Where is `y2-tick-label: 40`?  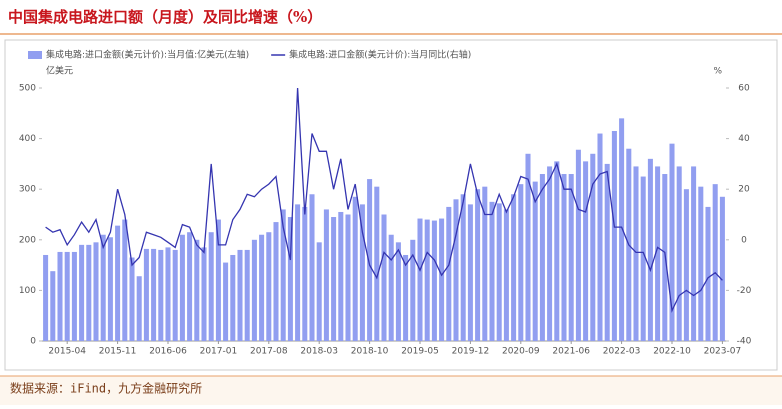 y2-tick-label: 40 is located at coordinates (744, 139).